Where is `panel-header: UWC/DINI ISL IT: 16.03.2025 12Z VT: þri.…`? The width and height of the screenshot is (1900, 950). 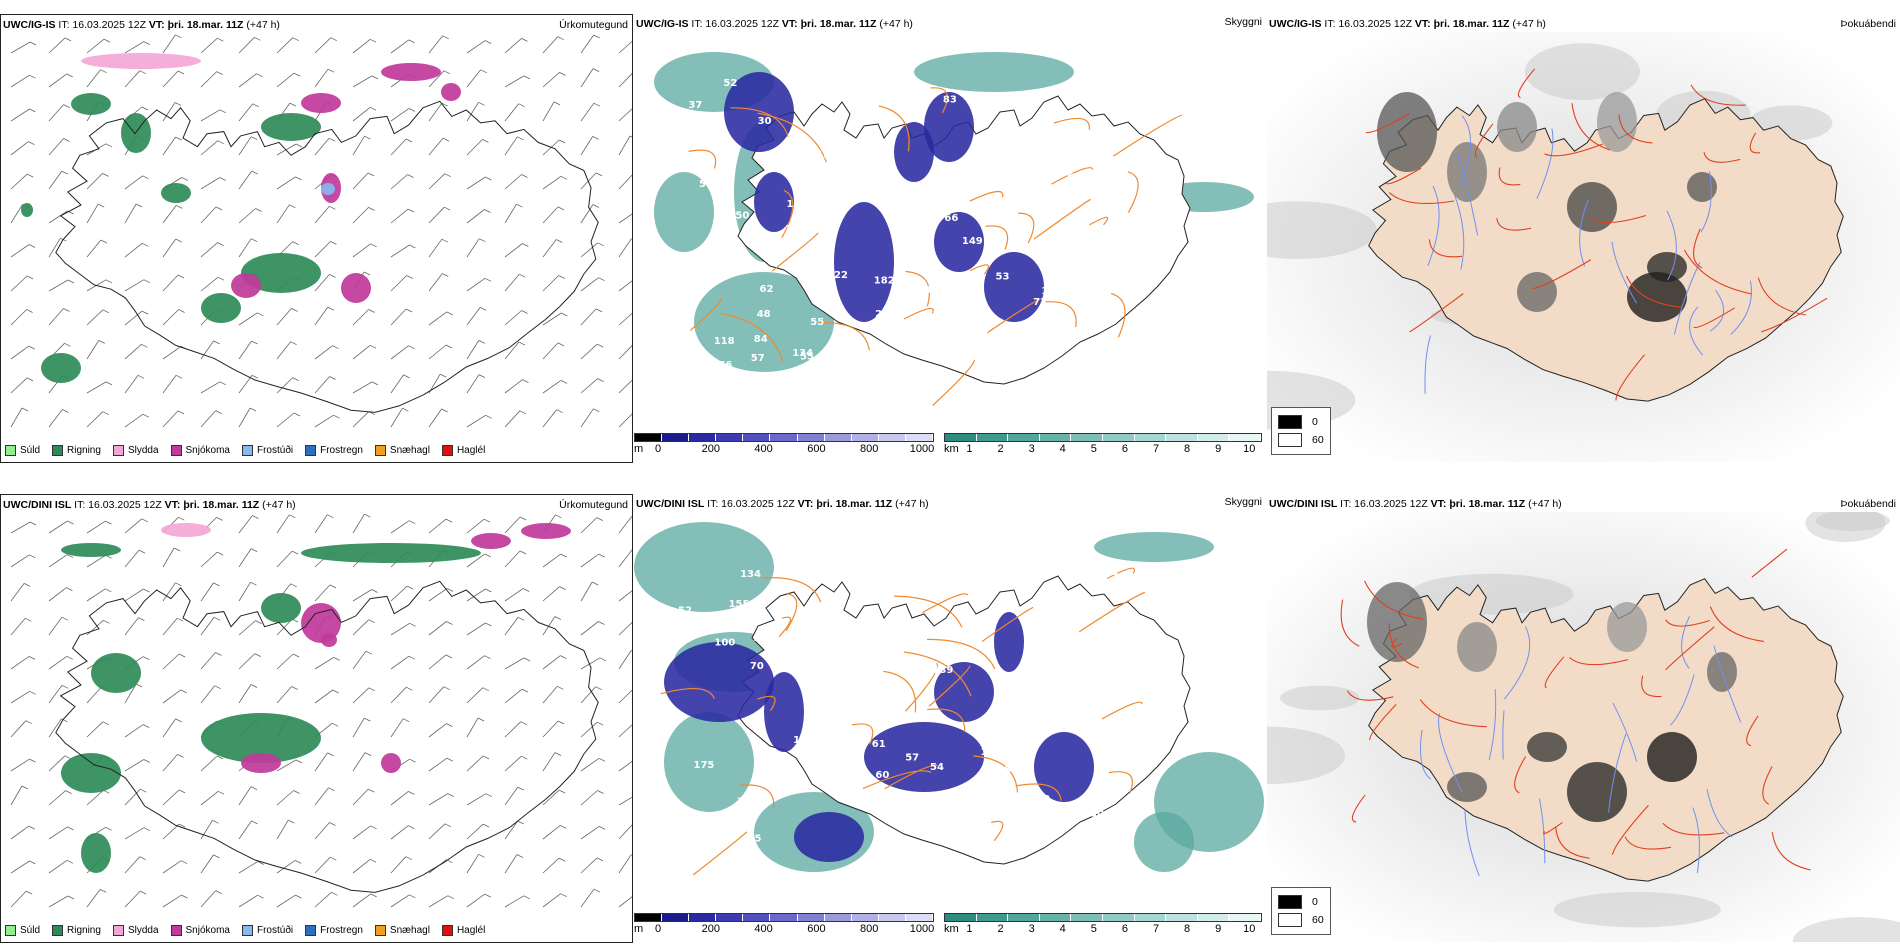
panel-header: UWC/DINI ISL IT: 16.03.2025 12Z VT: þri.… is located at coordinates (149, 505).